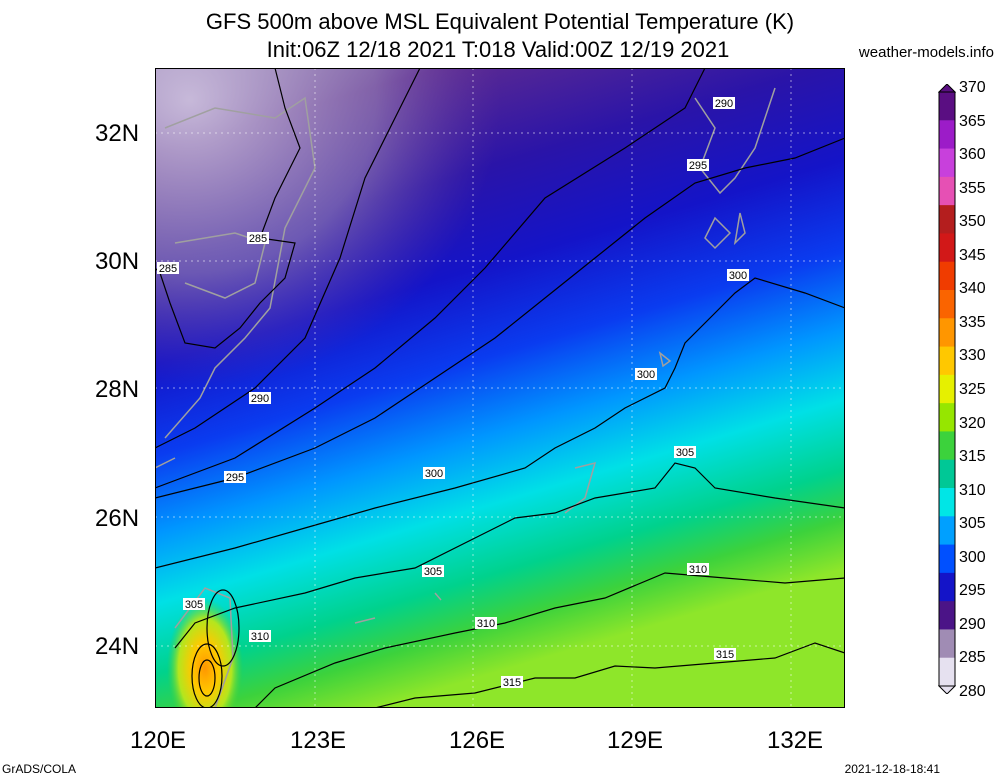  I want to click on colorbar-bottom-arrow, so click(947, 689).